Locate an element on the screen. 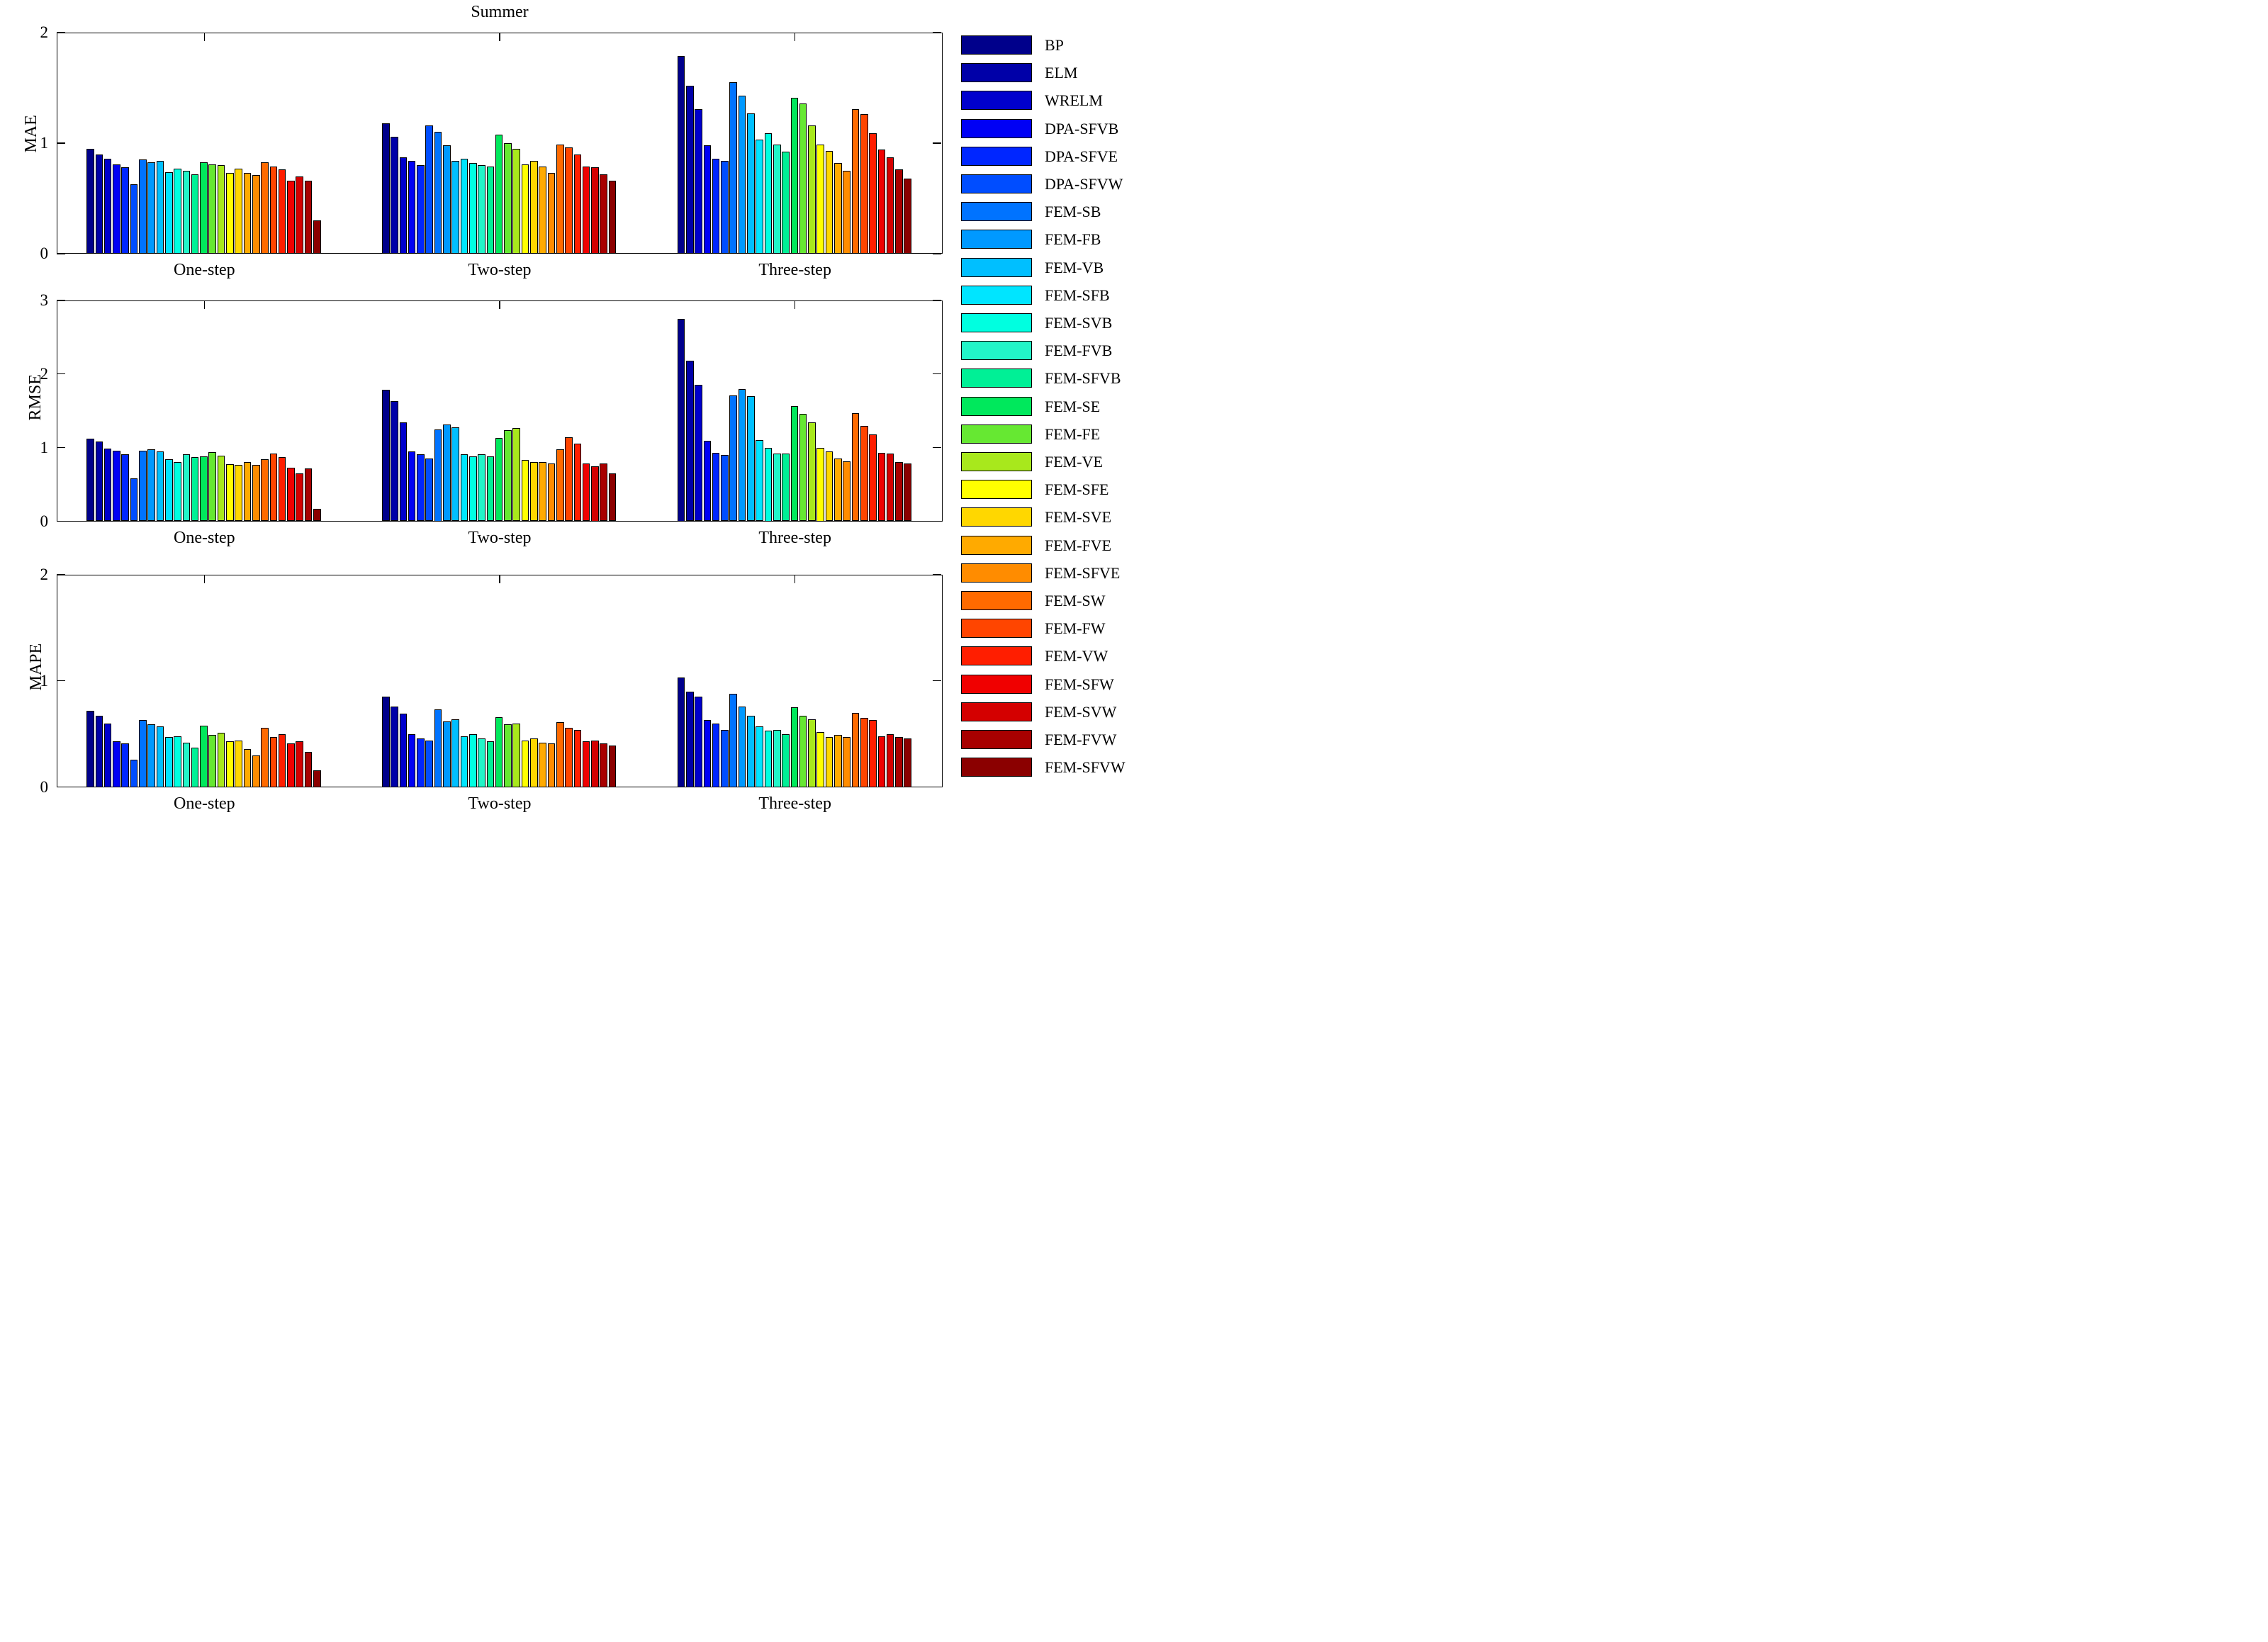 Image resolution: width=2268 pixels, height=1642 pixels. bar-mae-one-step-fem-vb is located at coordinates (160, 207).